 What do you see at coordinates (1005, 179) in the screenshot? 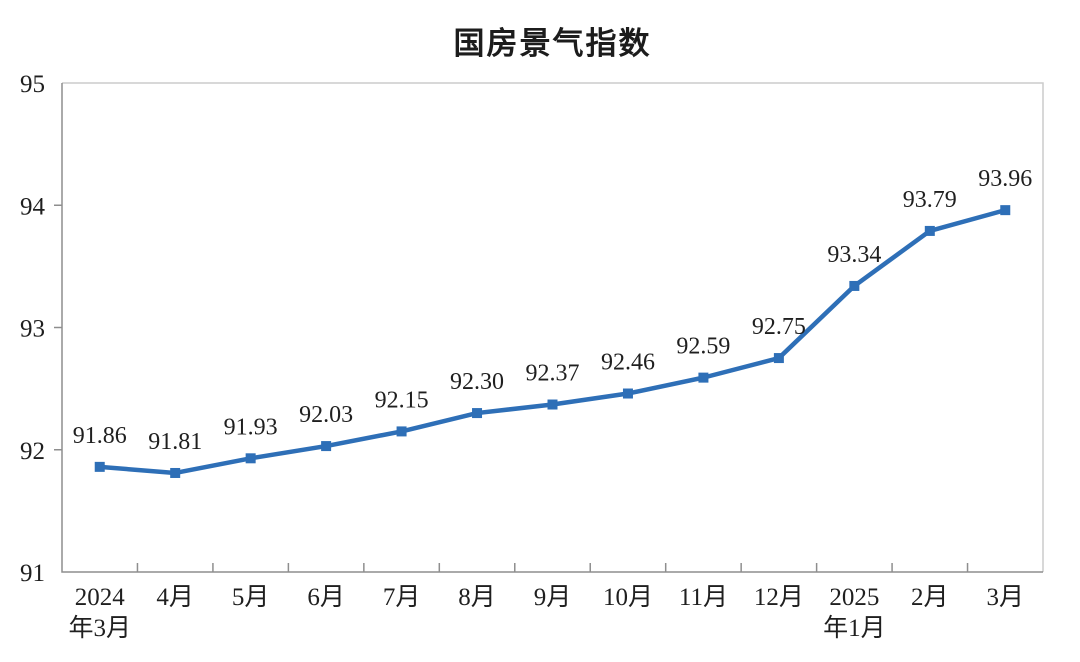
I see `data-point-label: 93.96` at bounding box center [1005, 179].